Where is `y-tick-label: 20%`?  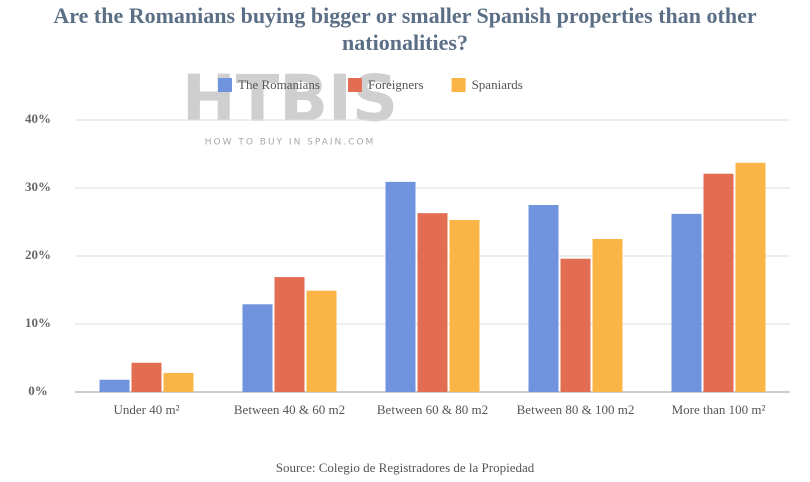
y-tick-label: 20% is located at coordinates (38, 254).